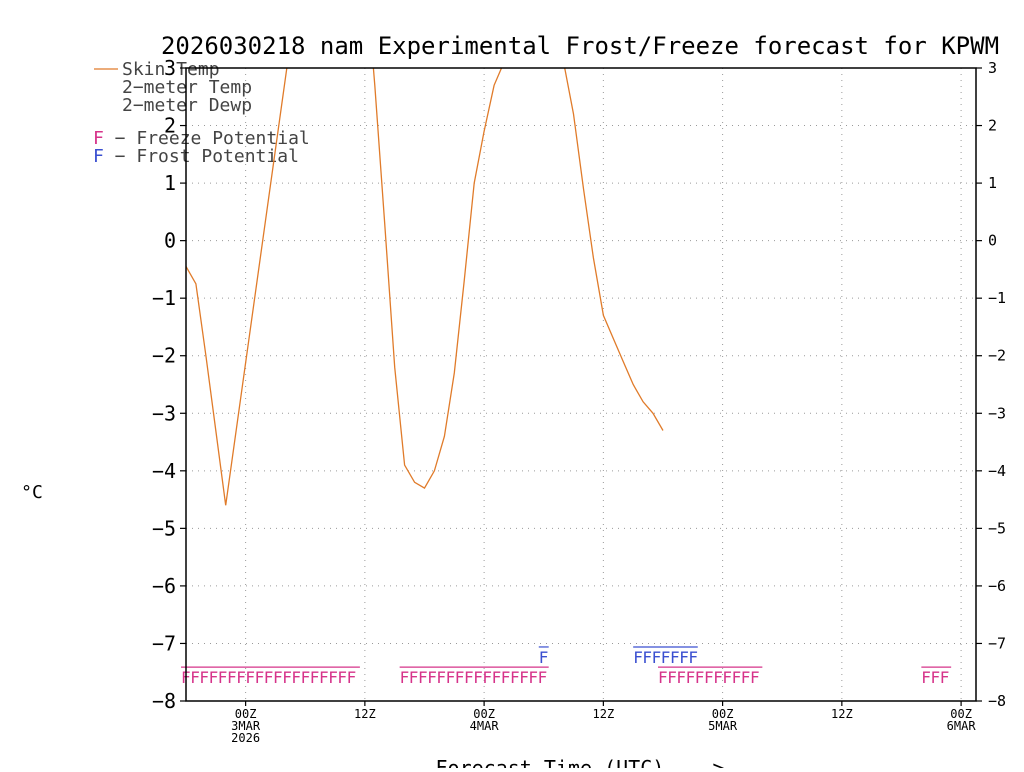  Describe the element at coordinates (997, 701) in the screenshot. I see `y-tick-label-right: −8` at that location.